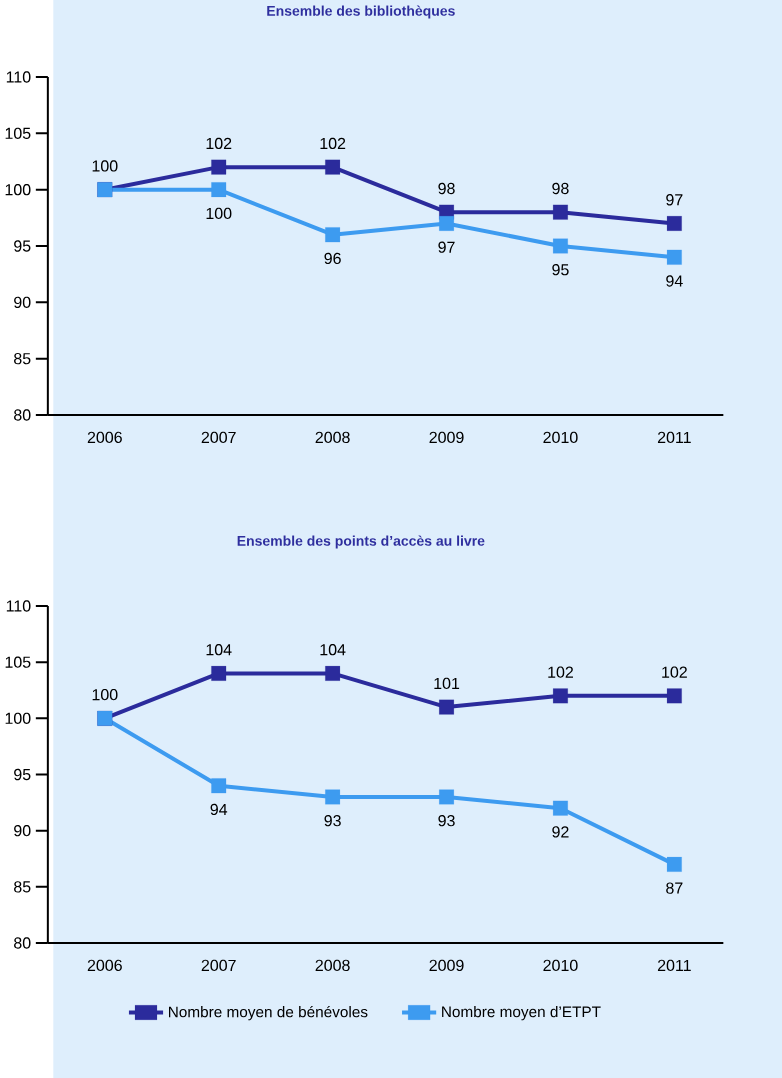 Image resolution: width=782 pixels, height=1078 pixels. Describe the element at coordinates (361, 12) in the screenshot. I see `chart-title: Ensemble des bibliothèques` at that location.